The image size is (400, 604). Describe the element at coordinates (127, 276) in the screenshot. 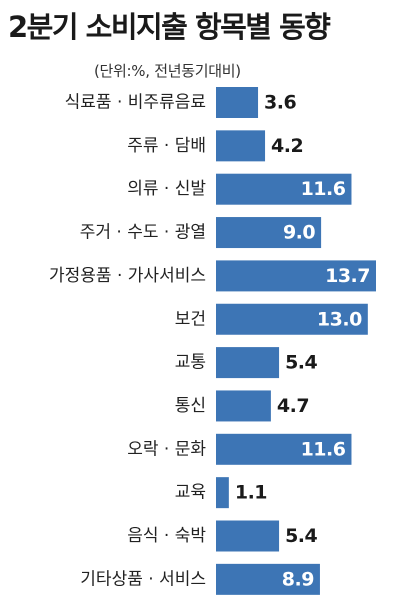

I see `category-label: 가정용품 · 가사서비스` at that location.